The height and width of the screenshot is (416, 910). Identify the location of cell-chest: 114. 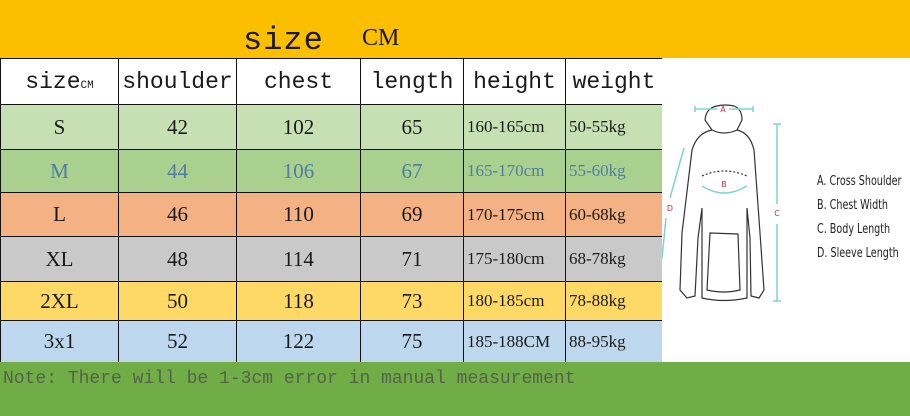
(298, 259).